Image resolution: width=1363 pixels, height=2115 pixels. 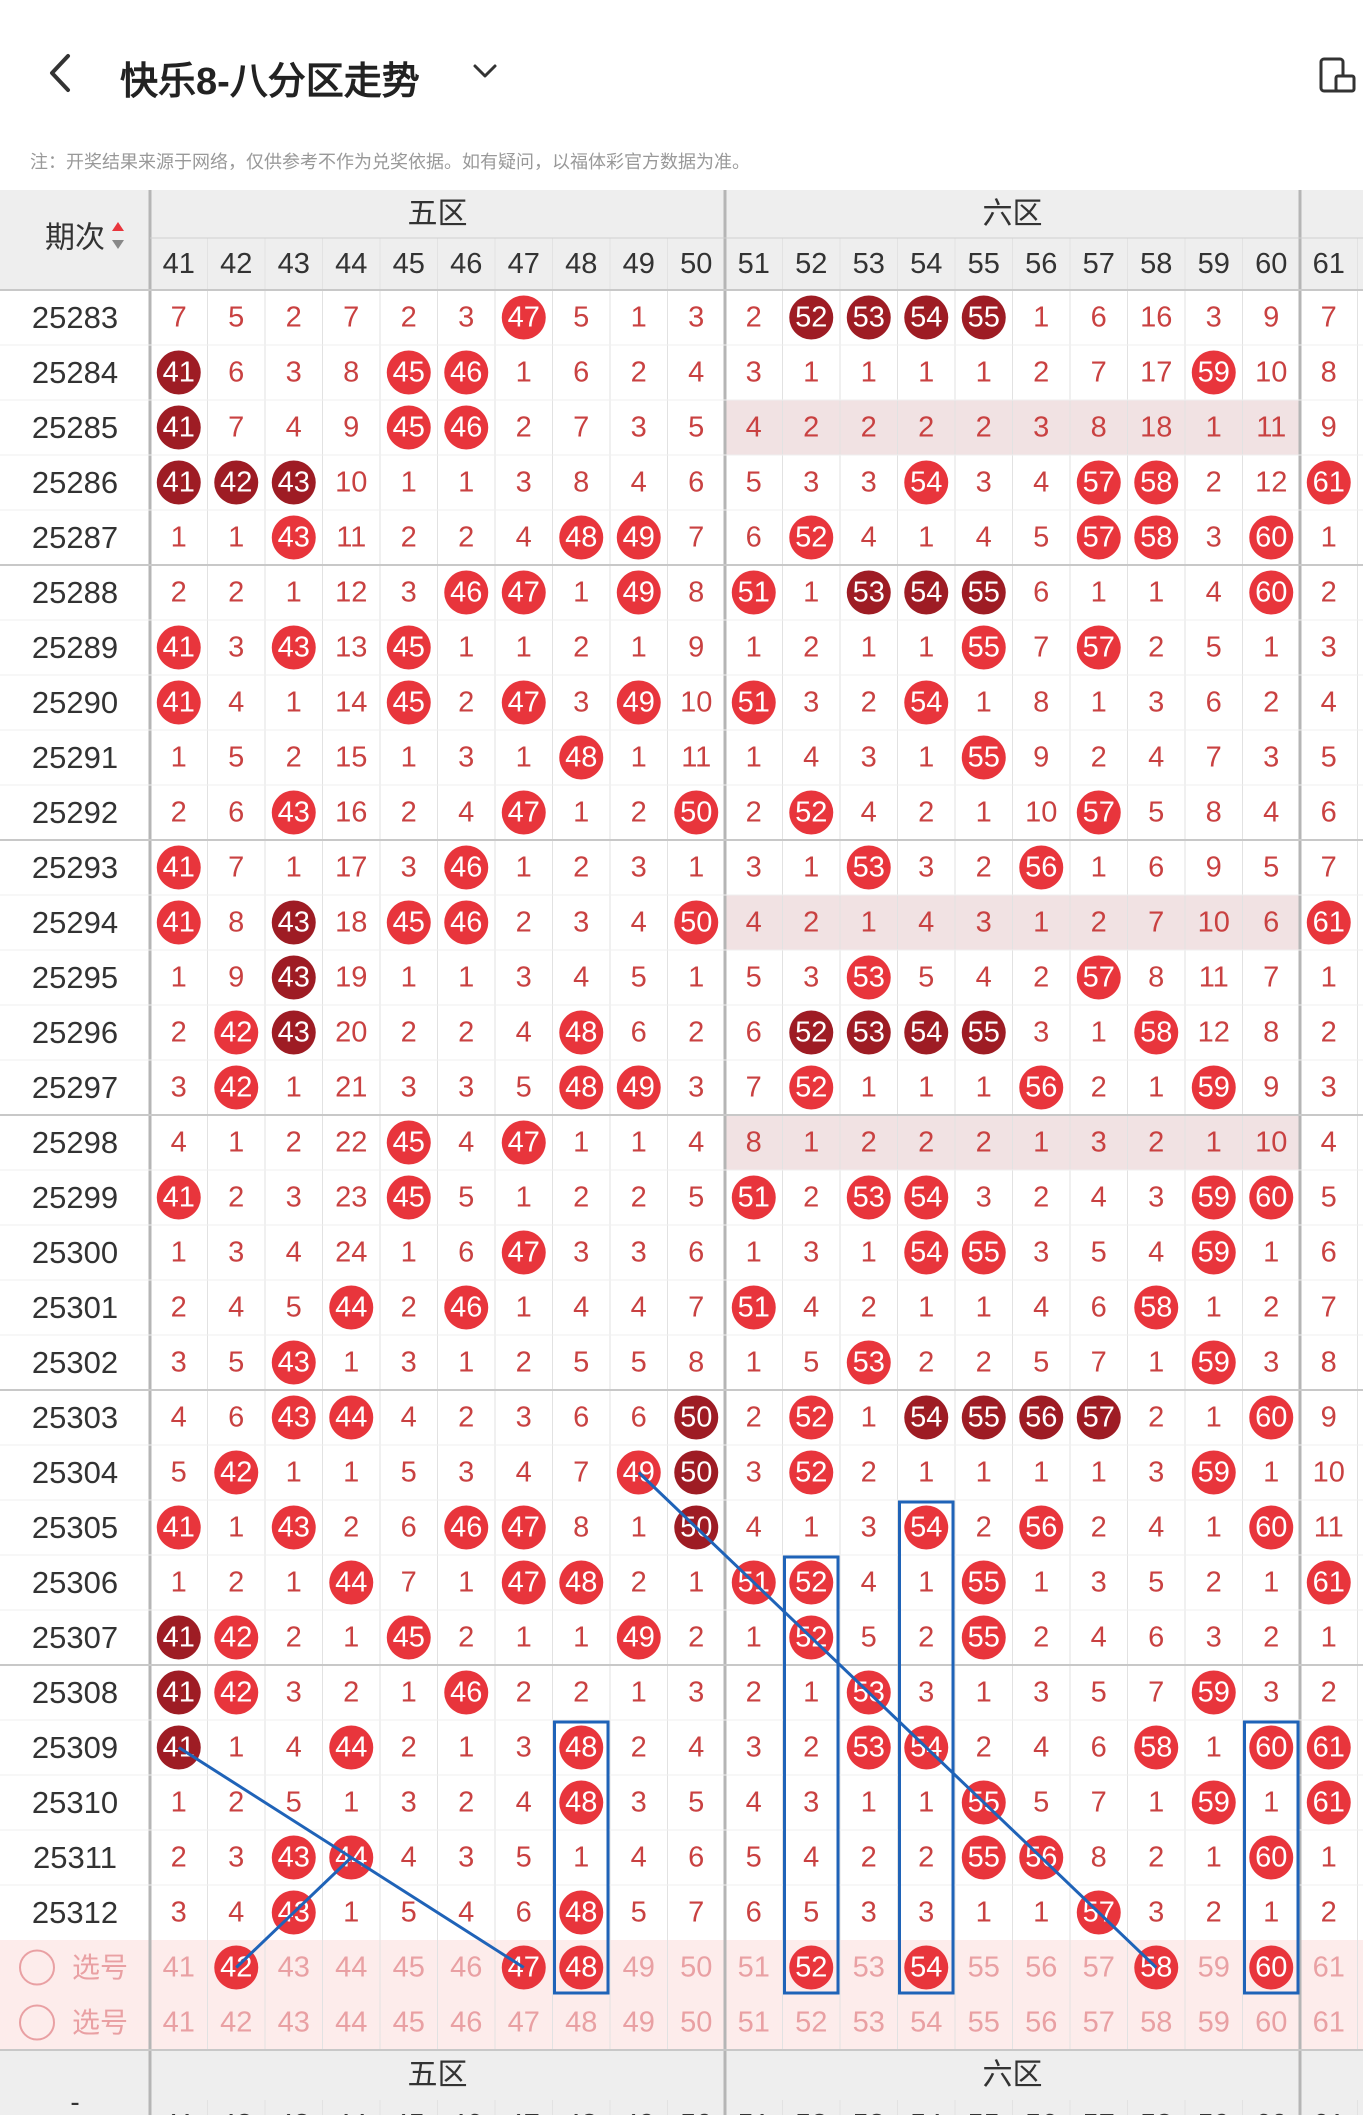 What do you see at coordinates (1214, 264) in the screenshot?
I see `column-header: 59` at bounding box center [1214, 264].